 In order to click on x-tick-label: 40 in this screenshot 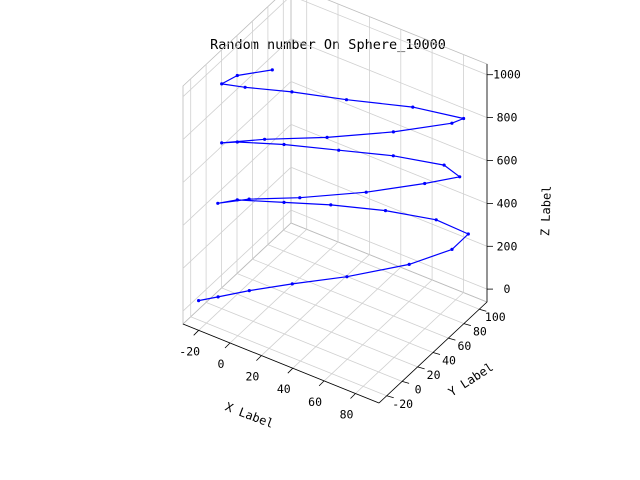, I will do `click(284, 389)`.